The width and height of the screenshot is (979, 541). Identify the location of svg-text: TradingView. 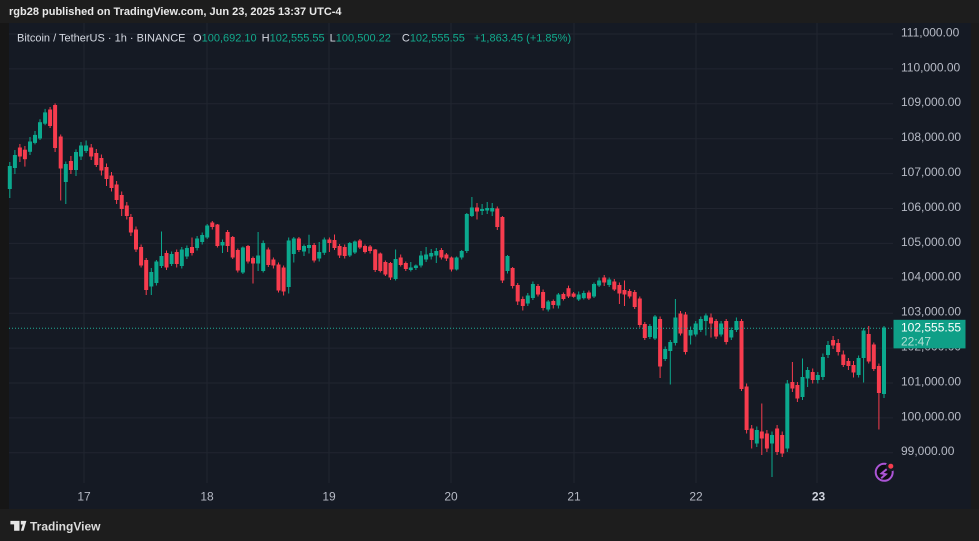
(65, 526).